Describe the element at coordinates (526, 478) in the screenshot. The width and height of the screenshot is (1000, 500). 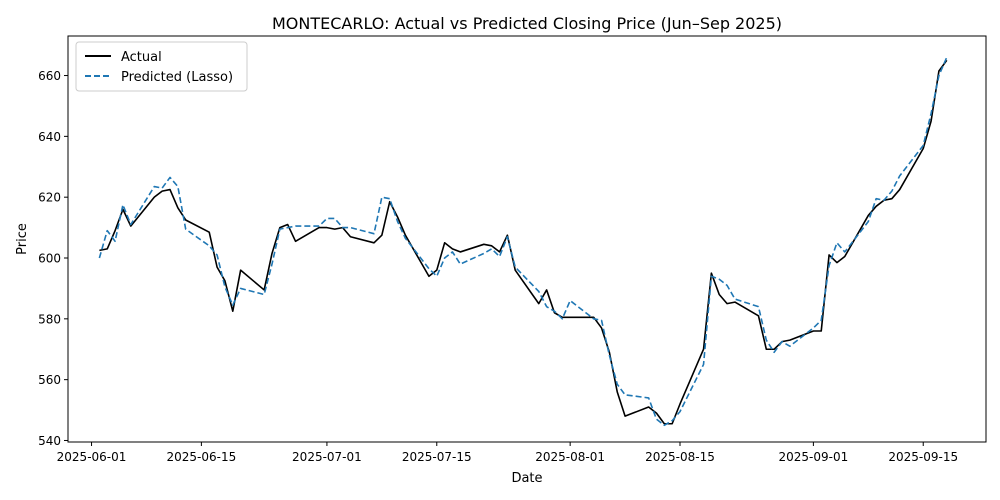
I see `x-axis-label: Date` at that location.